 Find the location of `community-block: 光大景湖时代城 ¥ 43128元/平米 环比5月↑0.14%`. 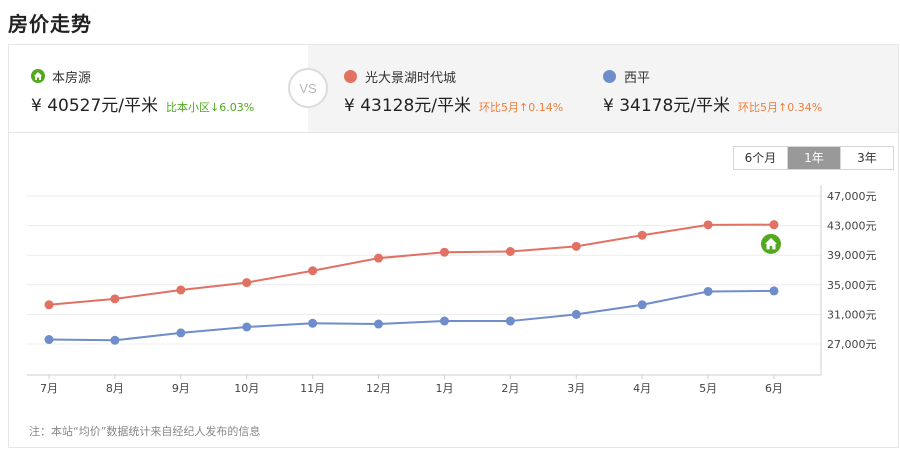

community-block: 光大景湖时代城 ¥ 43128元/平米 环比5月↑0.14% is located at coordinates (453, 91).